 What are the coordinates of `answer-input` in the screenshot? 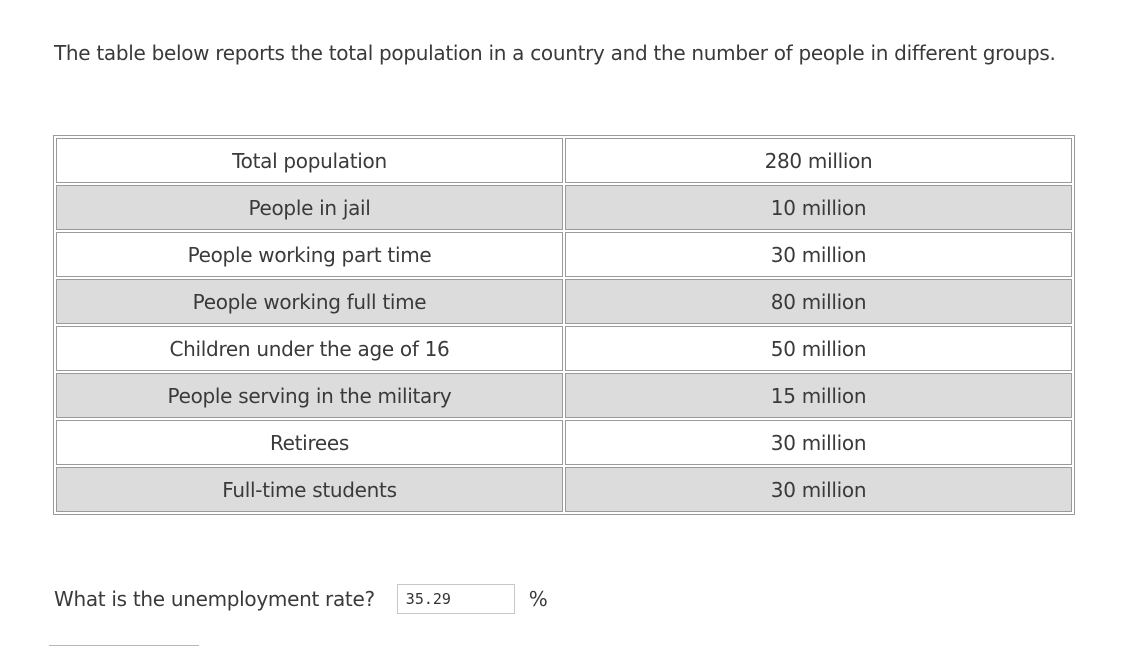 It's located at (455, 599).